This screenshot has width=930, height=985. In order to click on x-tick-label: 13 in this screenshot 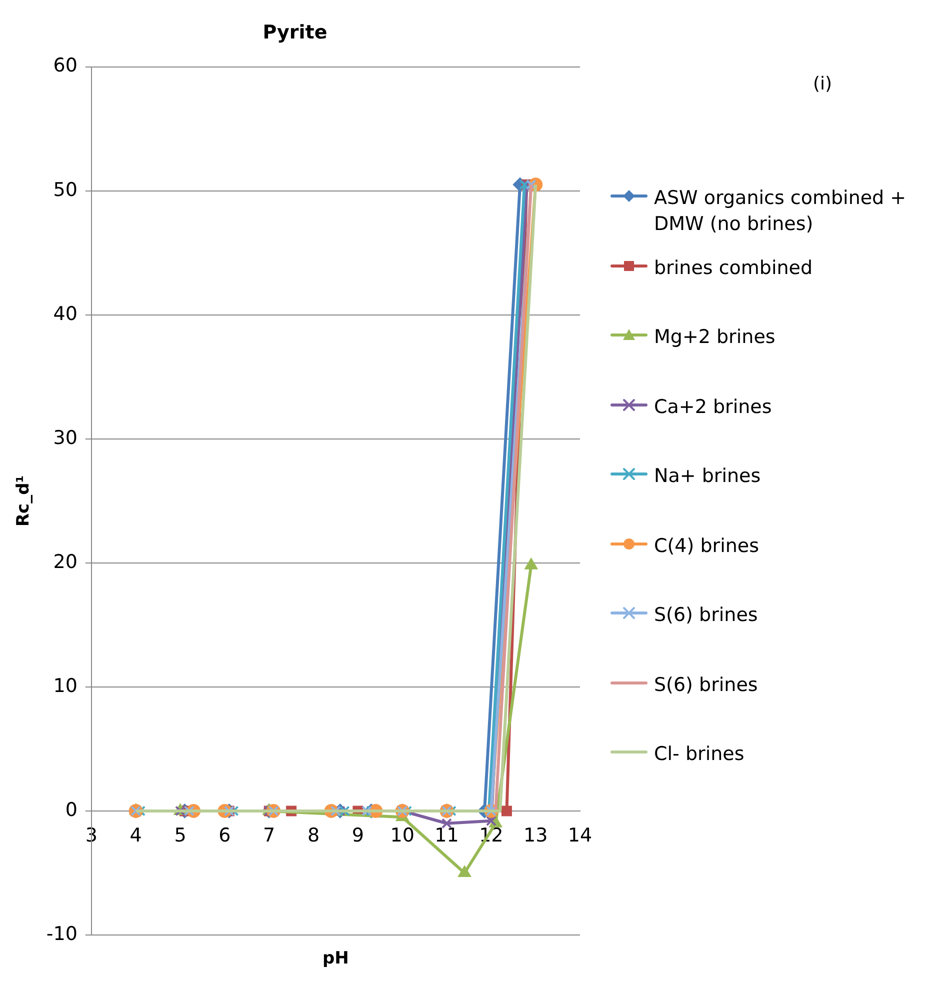, I will do `click(535, 835)`.